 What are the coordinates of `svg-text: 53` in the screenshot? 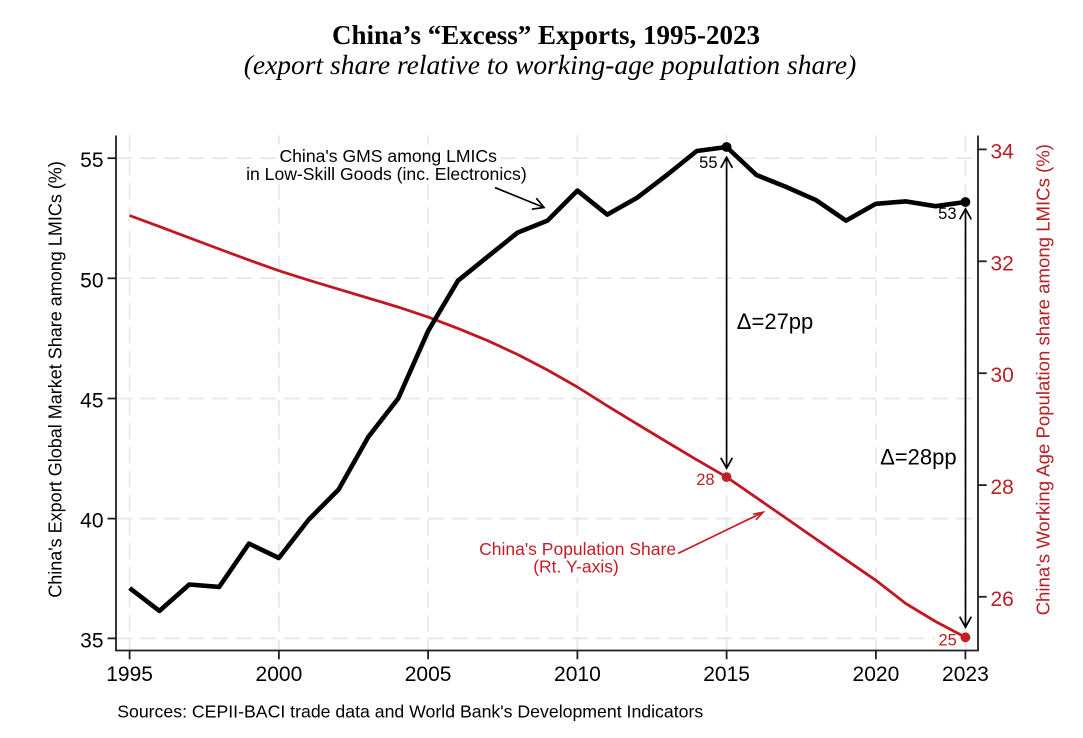 It's located at (947, 214).